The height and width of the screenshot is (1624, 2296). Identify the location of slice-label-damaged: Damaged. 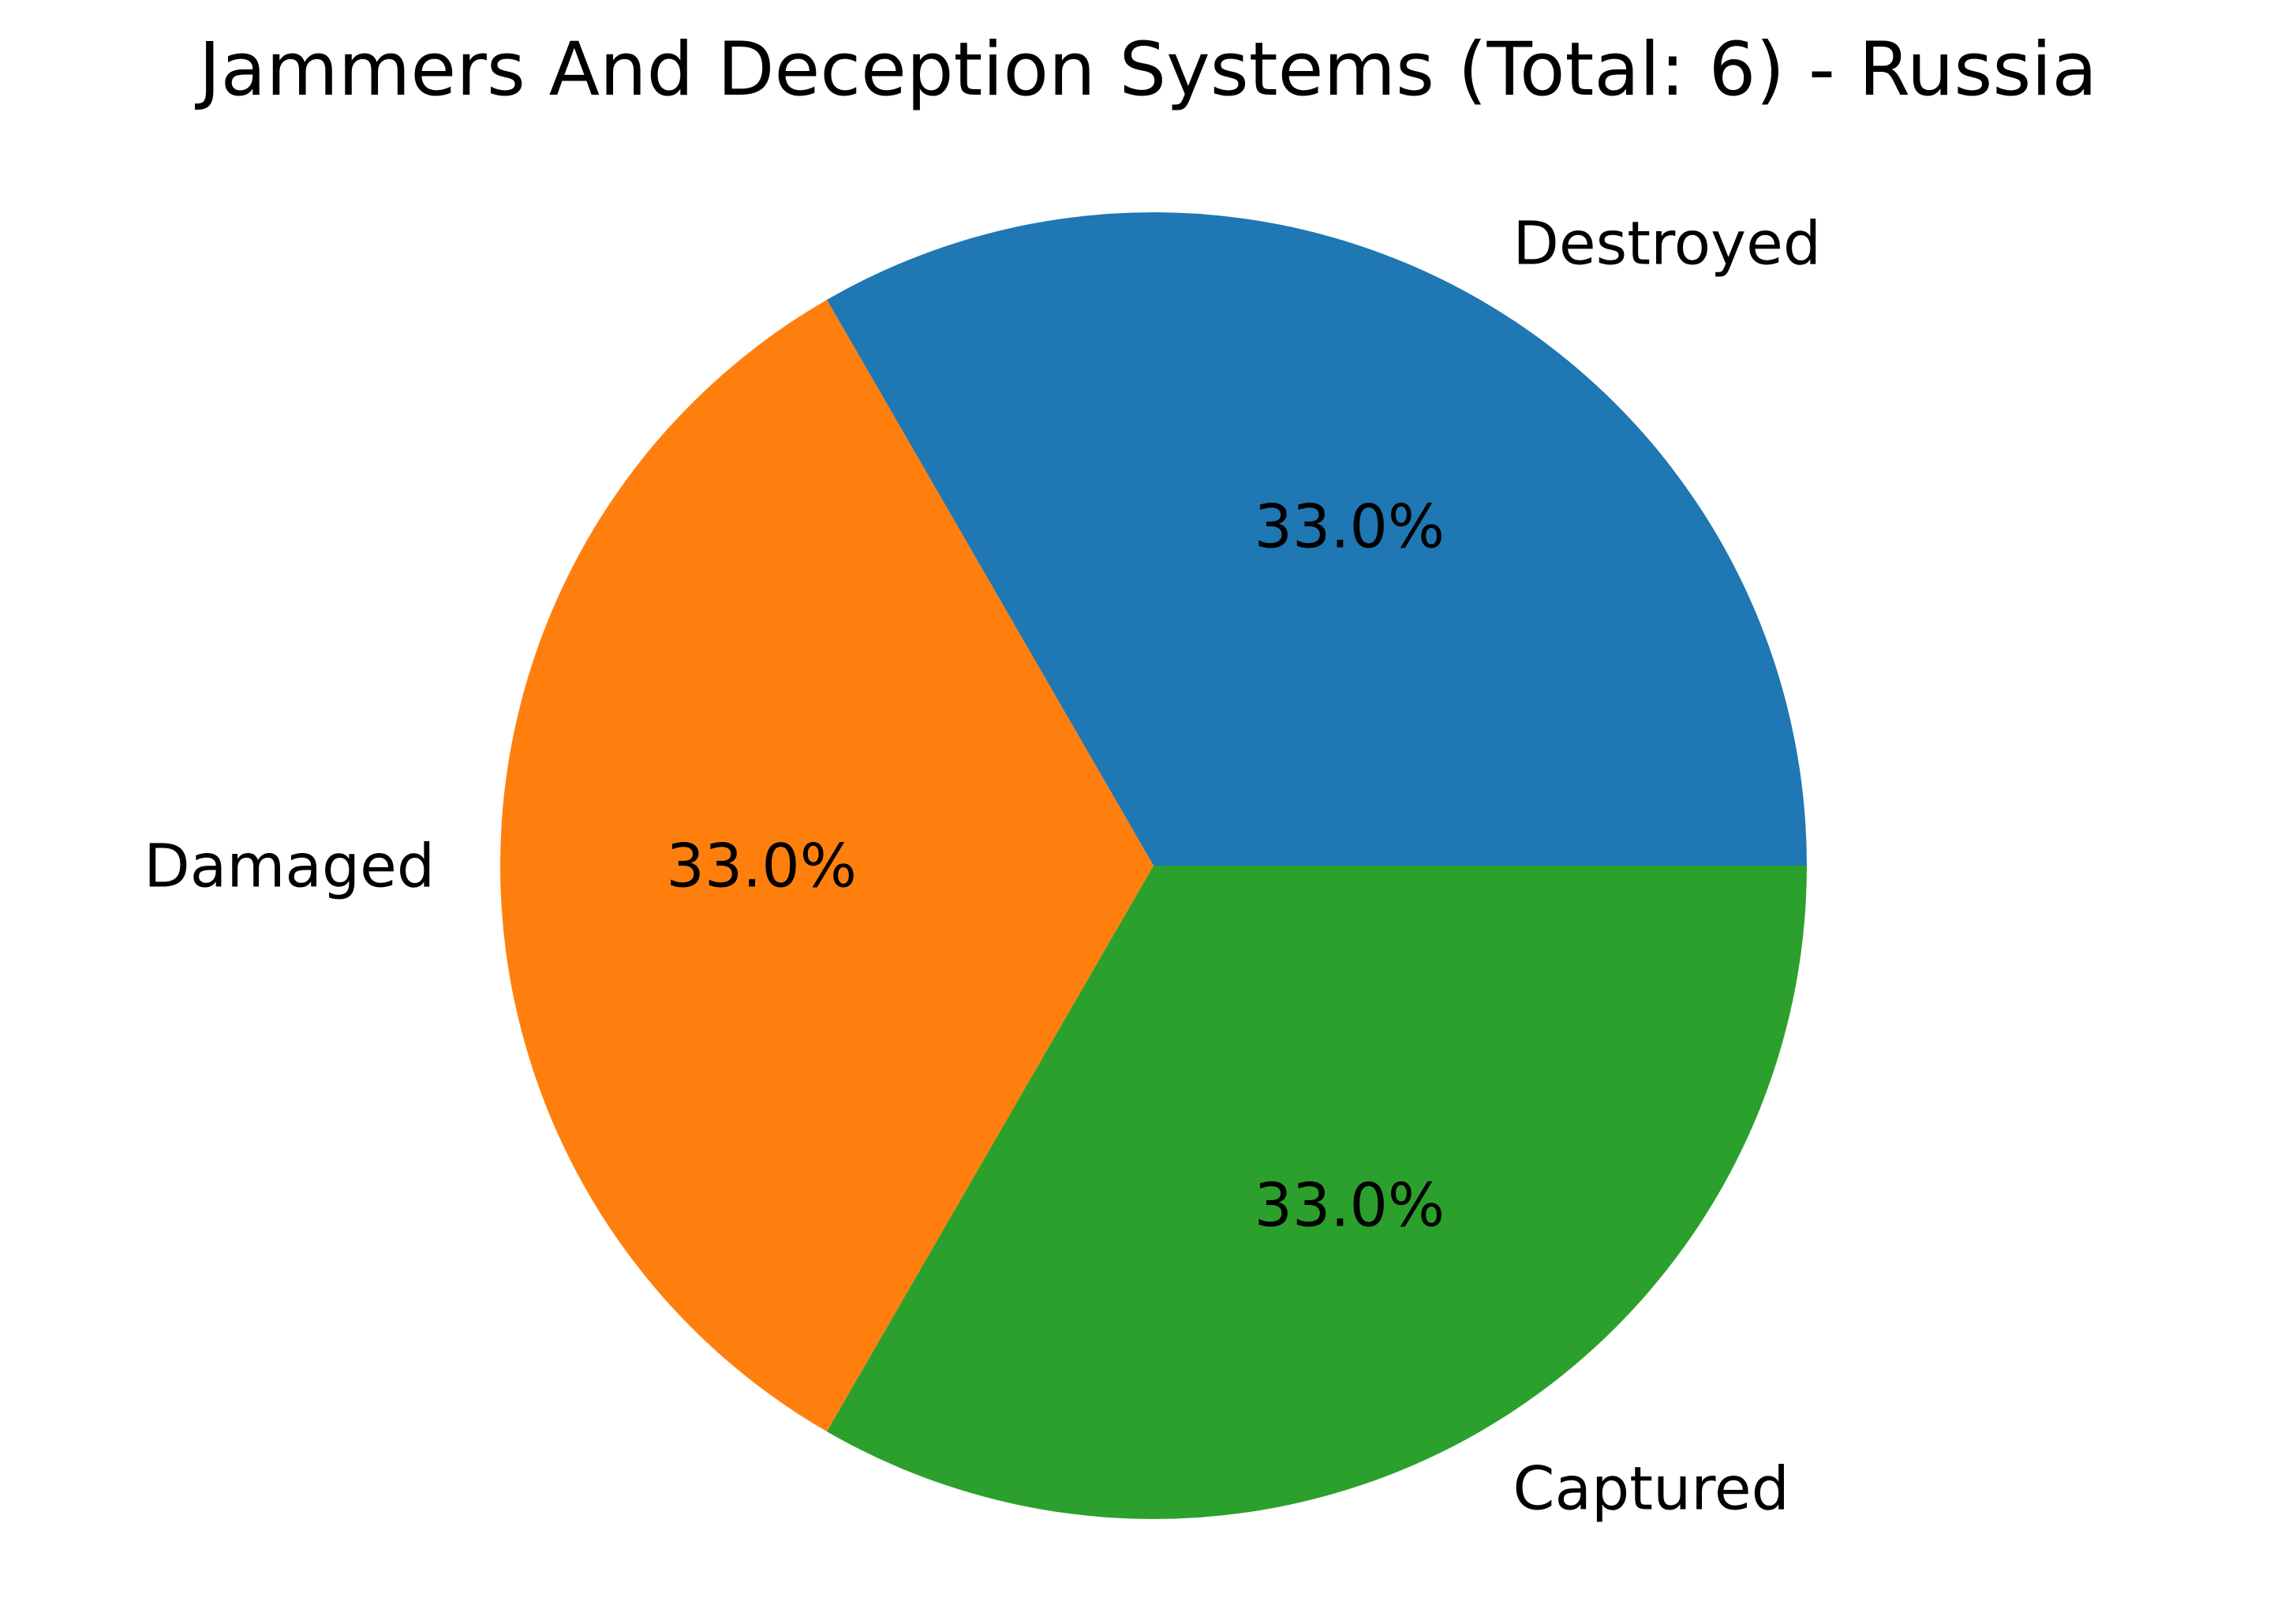
(290, 866).